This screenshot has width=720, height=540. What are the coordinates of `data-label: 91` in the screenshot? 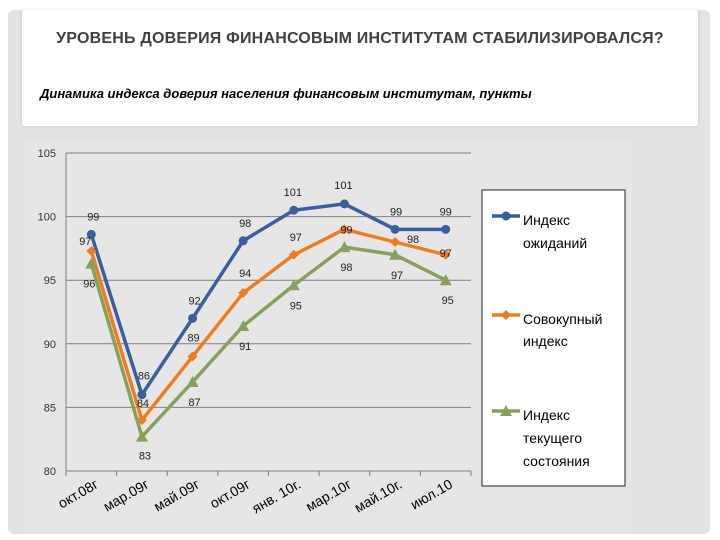 It's located at (245, 347).